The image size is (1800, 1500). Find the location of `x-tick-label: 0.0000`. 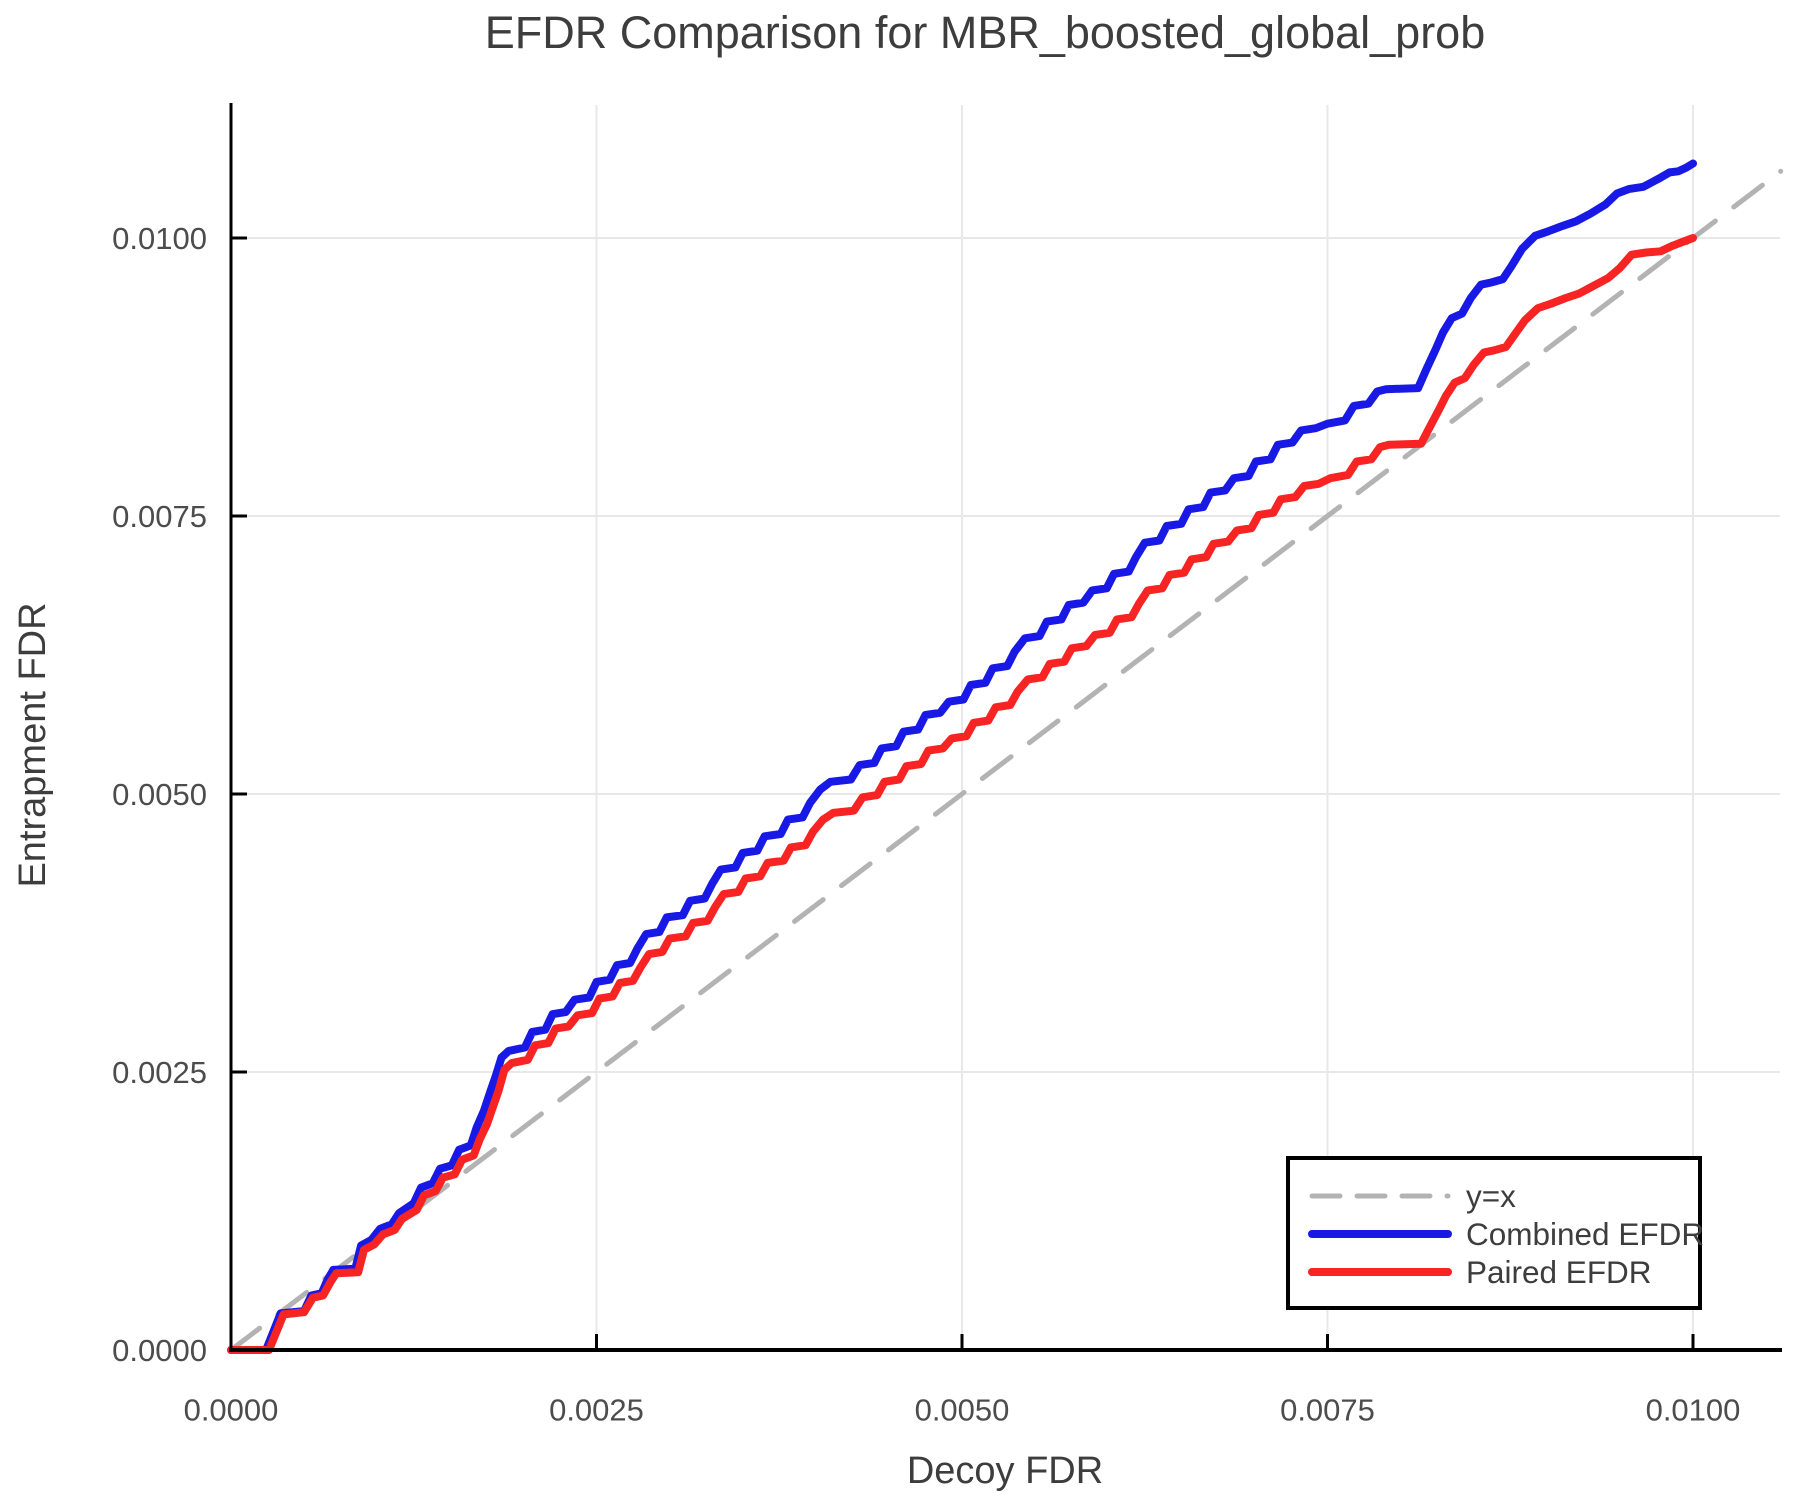

x-tick-label: 0.0000 is located at coordinates (231, 1409).